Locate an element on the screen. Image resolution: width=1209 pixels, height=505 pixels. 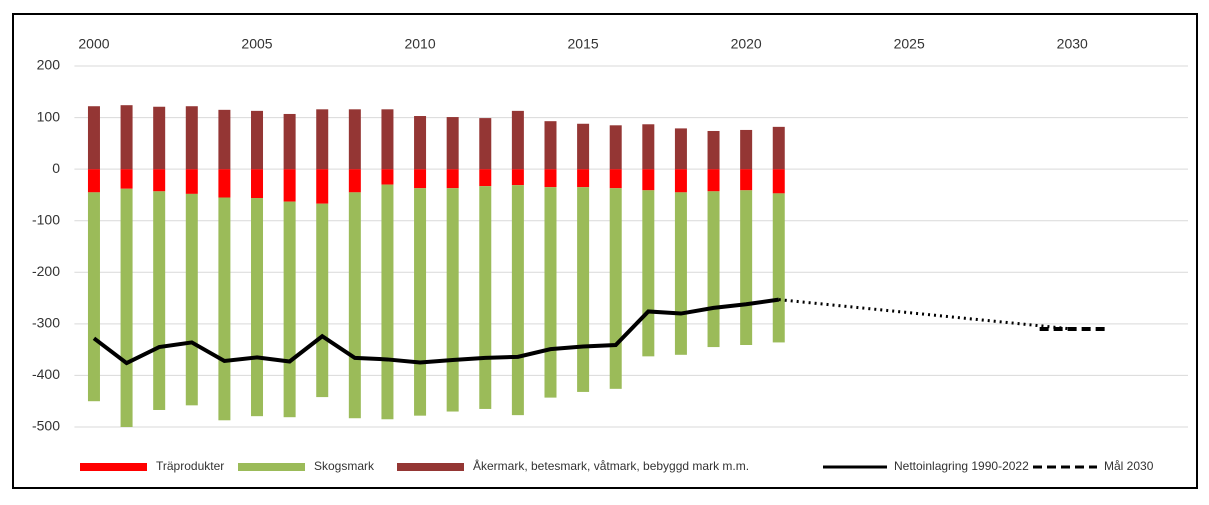
y-tick-label: 200 is located at coordinates (49, 65).